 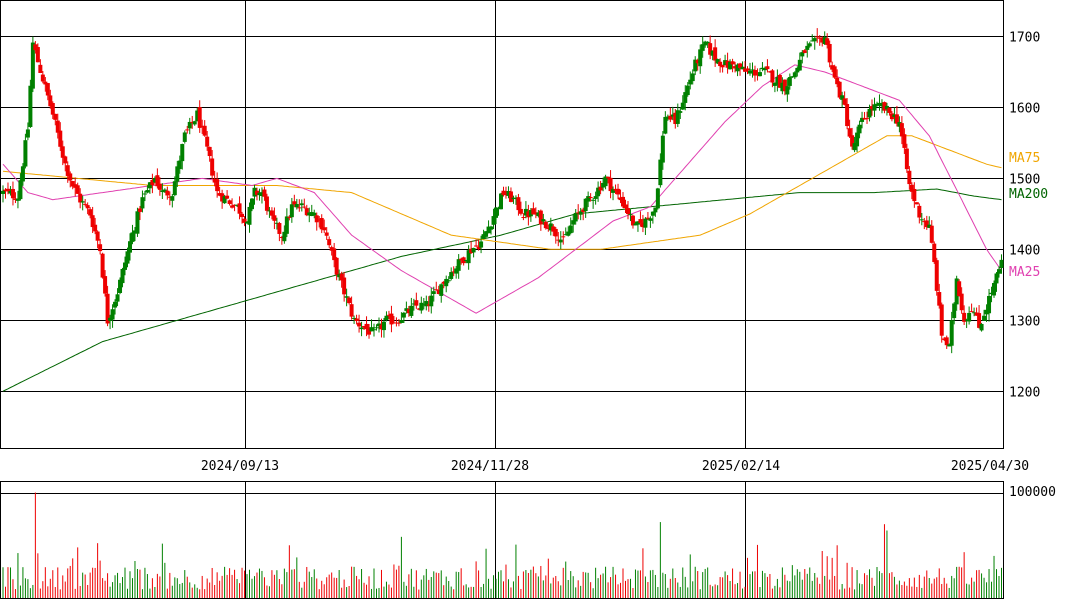 What do you see at coordinates (1024, 251) in the screenshot?
I see `y-tick-label: 1400` at bounding box center [1024, 251].